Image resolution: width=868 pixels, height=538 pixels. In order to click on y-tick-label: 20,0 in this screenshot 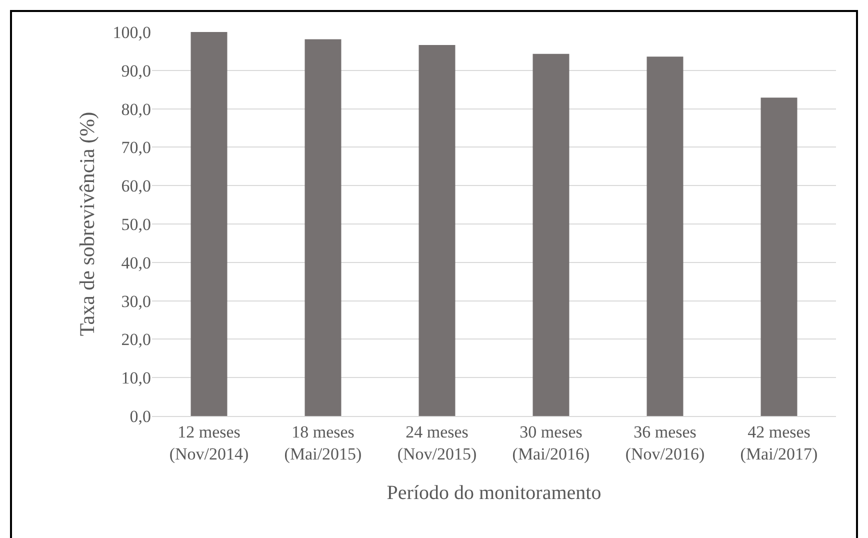, I will do `click(136, 340)`.